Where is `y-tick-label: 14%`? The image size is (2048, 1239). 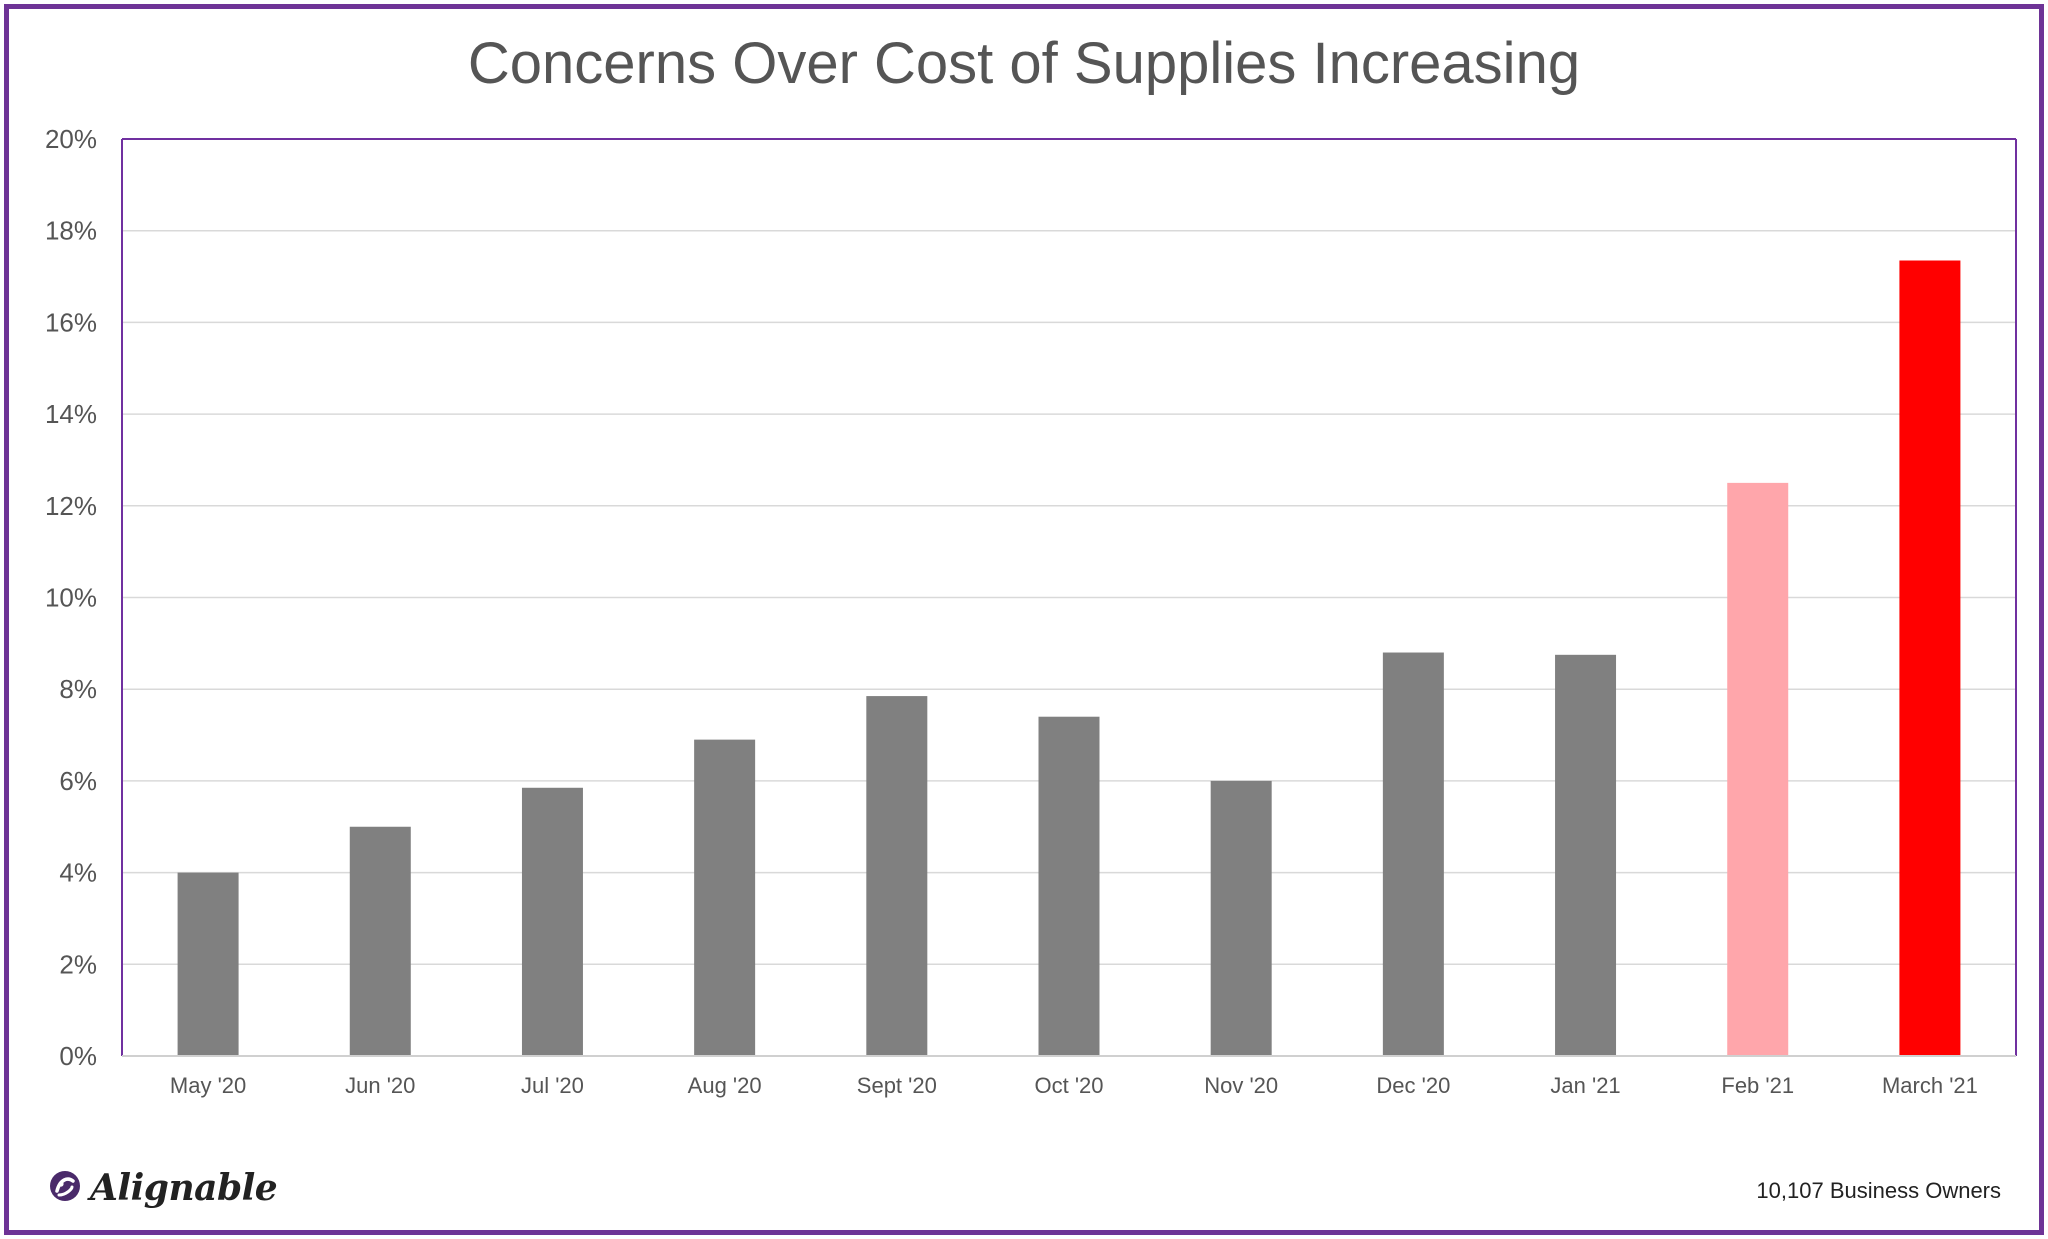 y-tick-label: 14% is located at coordinates (71, 414).